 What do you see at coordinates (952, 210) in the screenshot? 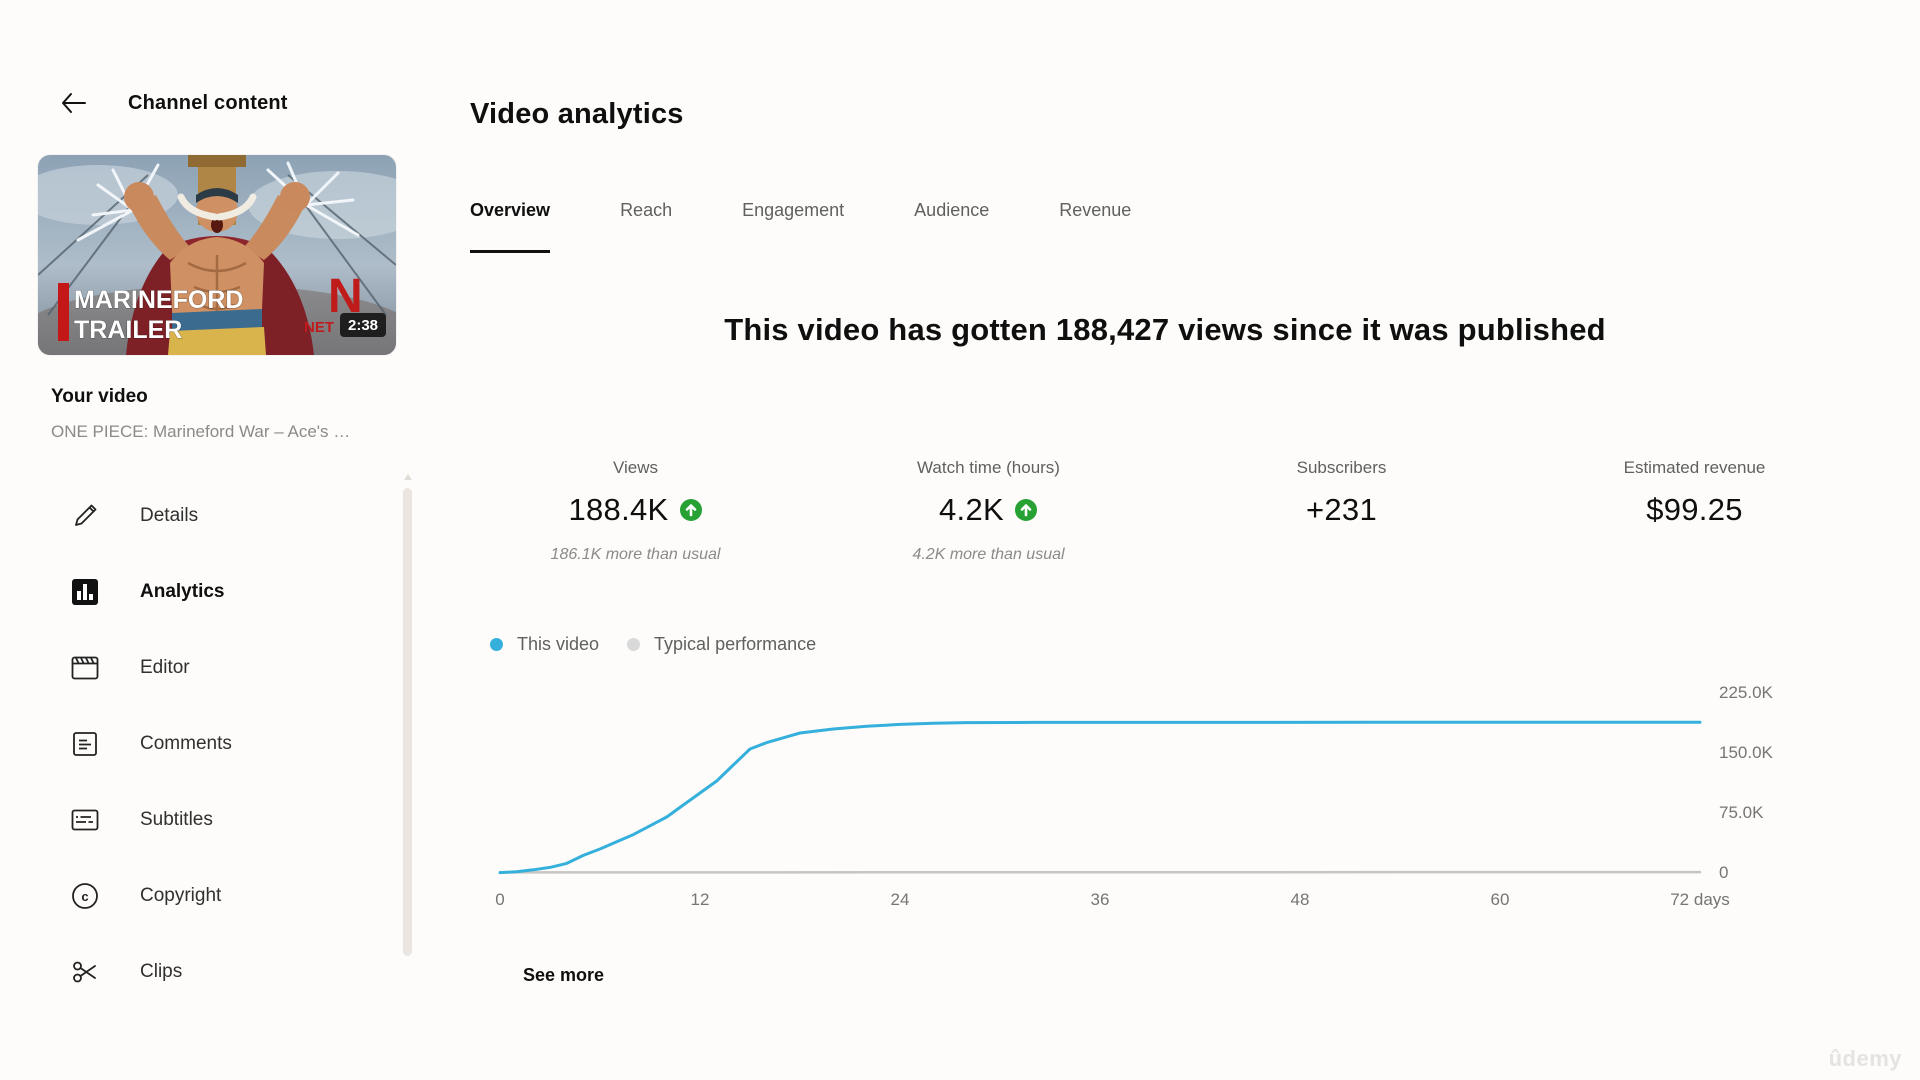
I see `tab-audience: Audience` at bounding box center [952, 210].